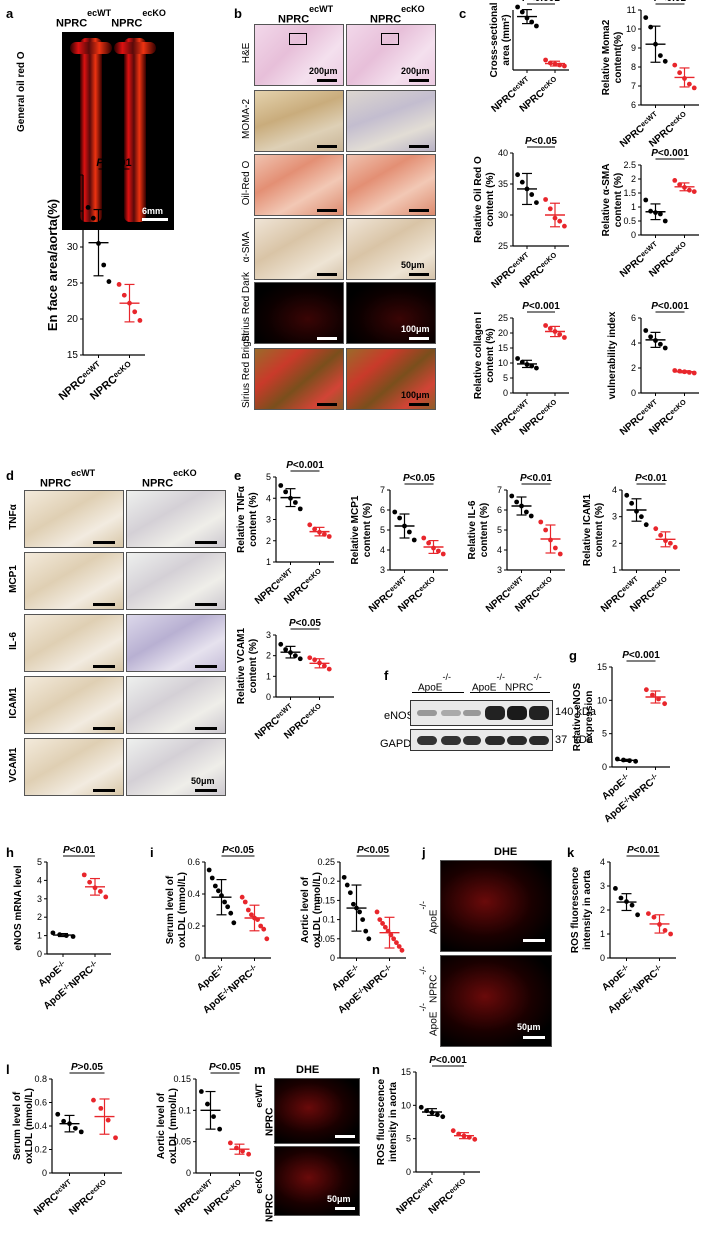 Image resolution: width=719 pixels, height=1250 pixels. What do you see at coordinates (246, 370) in the screenshot?
I see `panel-b-row-label: Sirius Red Bright` at bounding box center [246, 370].